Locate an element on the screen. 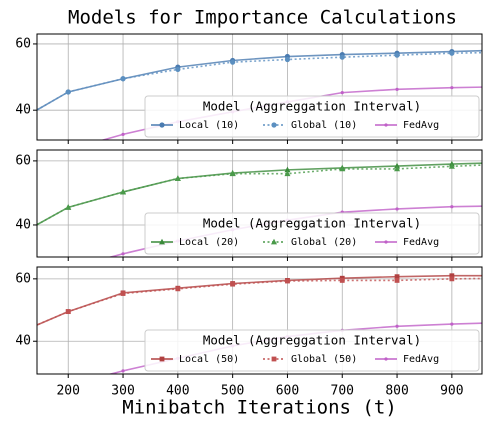 The image size is (489, 428). x-tick-label: 200 is located at coordinates (67, 391).